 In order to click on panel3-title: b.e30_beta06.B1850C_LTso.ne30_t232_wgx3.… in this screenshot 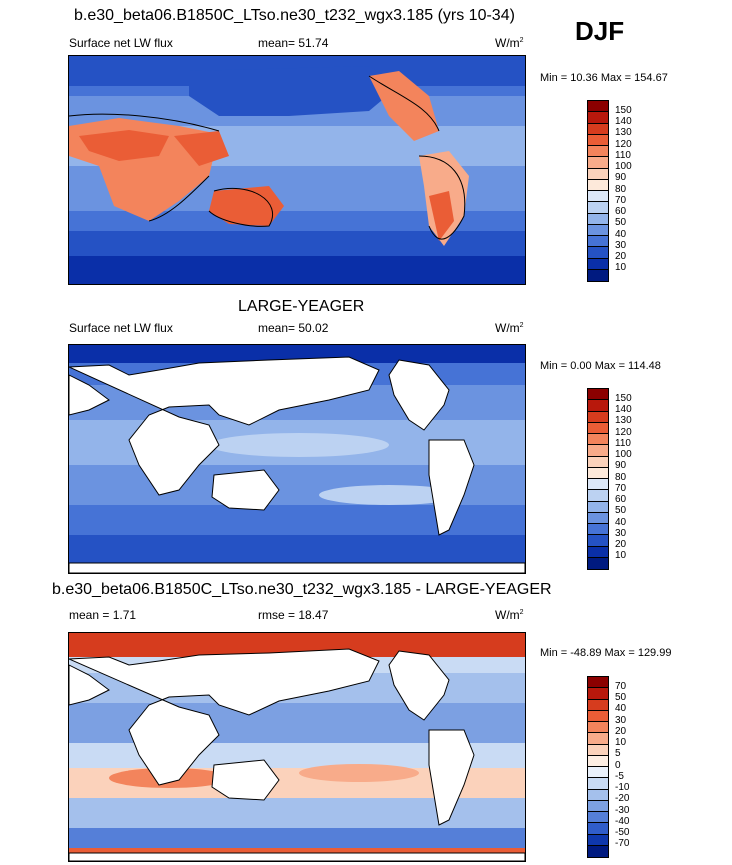, I will do `click(302, 589)`.